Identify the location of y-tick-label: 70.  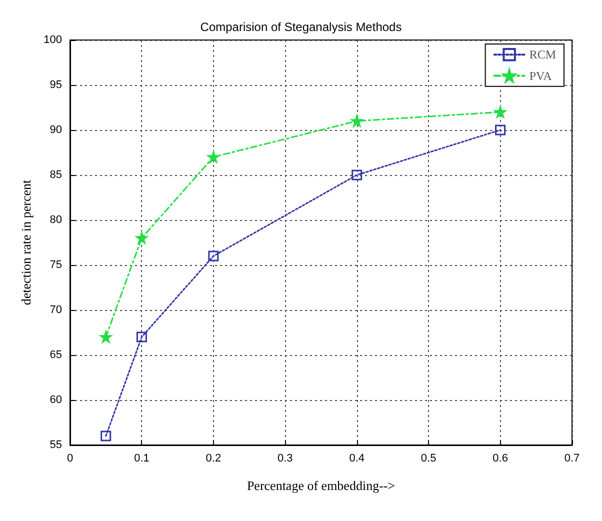
(56, 310).